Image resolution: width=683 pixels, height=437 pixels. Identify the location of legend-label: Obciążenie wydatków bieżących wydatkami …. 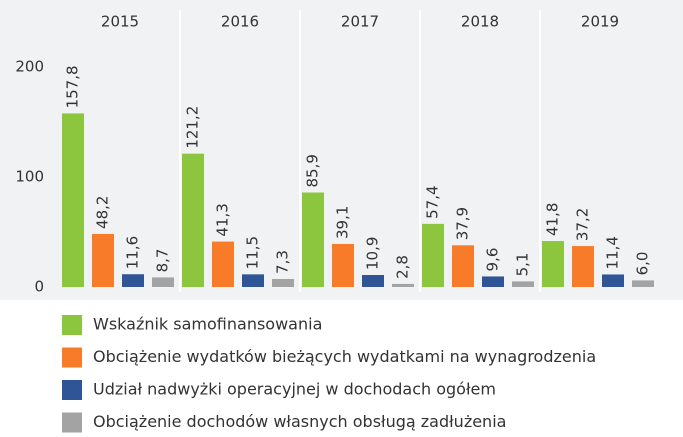
(344, 356).